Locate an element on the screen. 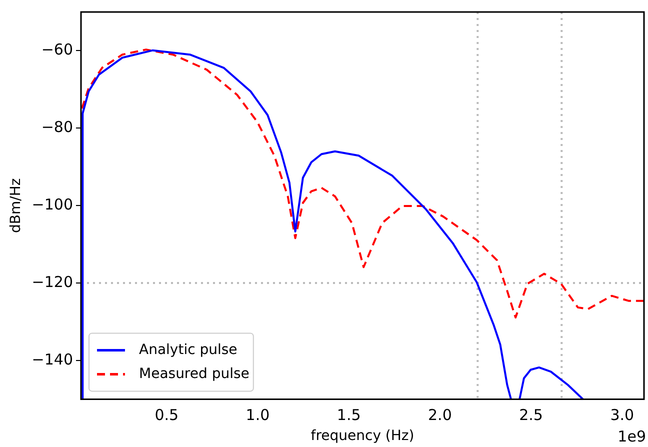  x-tick-label: 2.0 is located at coordinates (440, 415).